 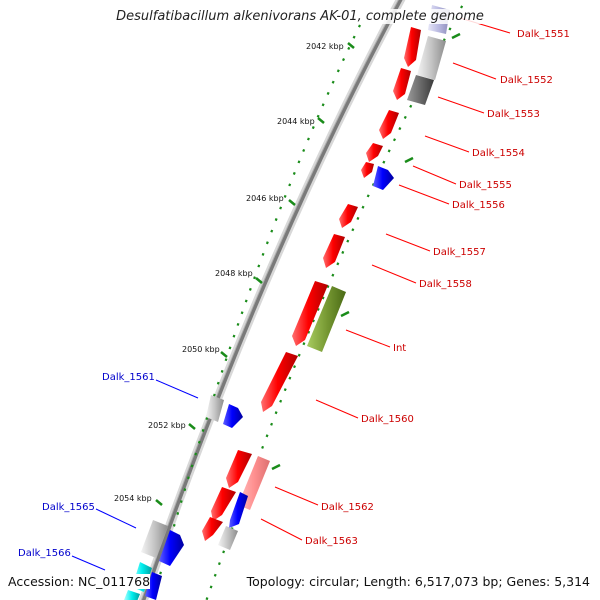 I want to click on accession-text: Accession: NC_011768, so click(x=79, y=581).